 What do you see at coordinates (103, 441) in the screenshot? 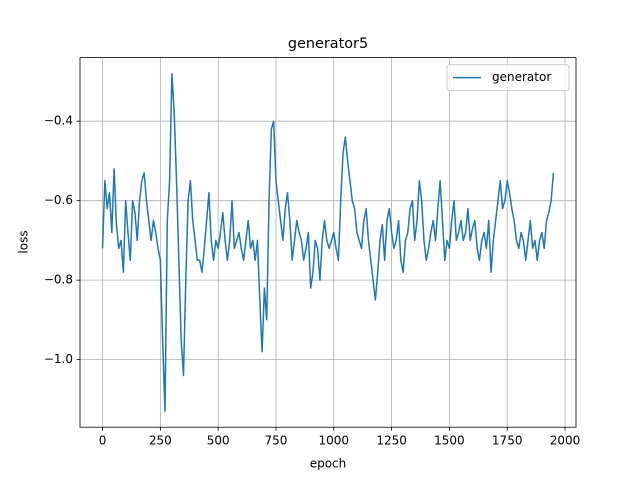
I see `x-tick-label: 0` at bounding box center [103, 441].